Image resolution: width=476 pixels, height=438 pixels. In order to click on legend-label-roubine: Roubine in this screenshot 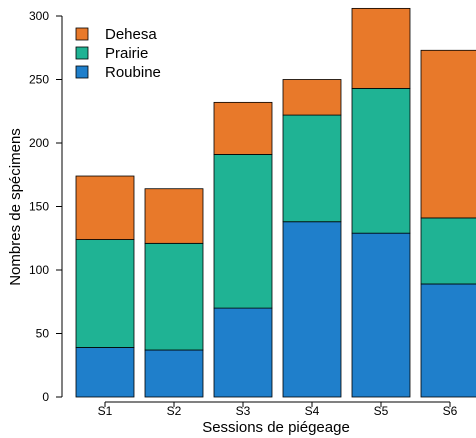, I will do `click(133, 72)`.